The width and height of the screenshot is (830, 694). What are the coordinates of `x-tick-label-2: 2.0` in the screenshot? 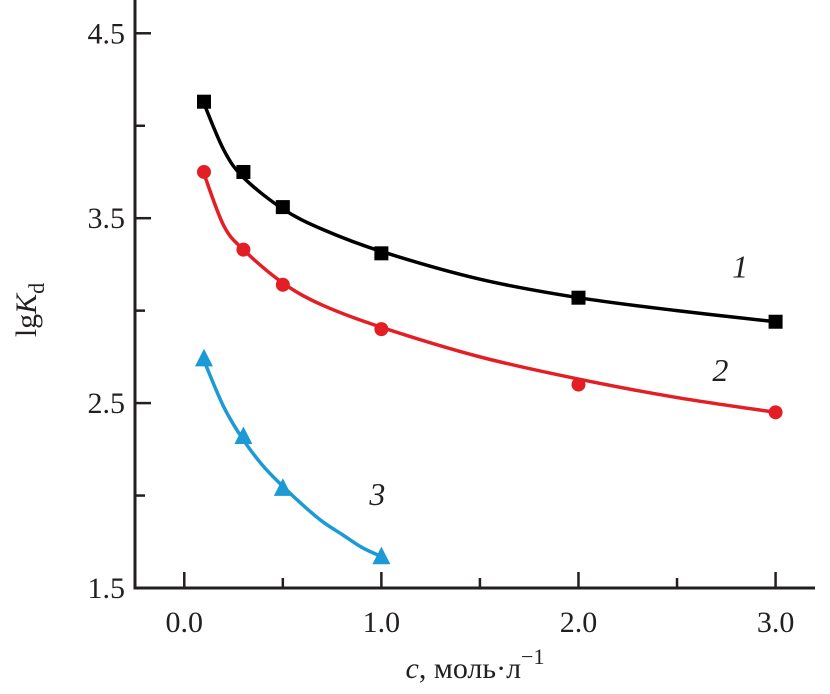 It's located at (579, 622).